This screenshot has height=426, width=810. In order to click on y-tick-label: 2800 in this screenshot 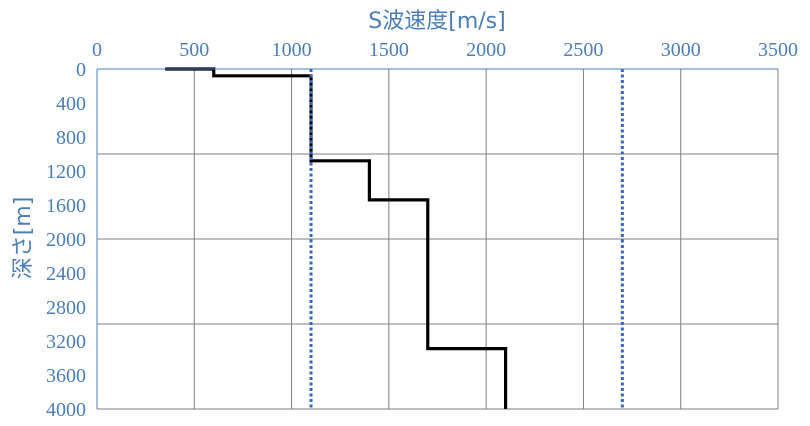, I will do `click(66, 308)`.